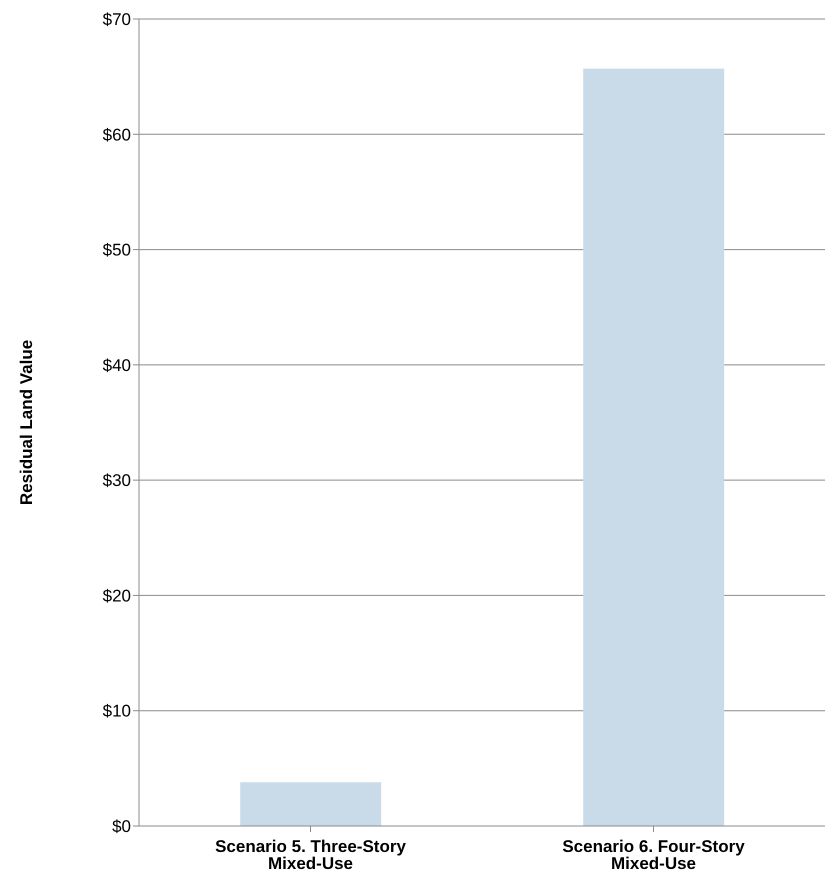  Describe the element at coordinates (116, 134) in the screenshot. I see `y-tick-label: $60` at that location.